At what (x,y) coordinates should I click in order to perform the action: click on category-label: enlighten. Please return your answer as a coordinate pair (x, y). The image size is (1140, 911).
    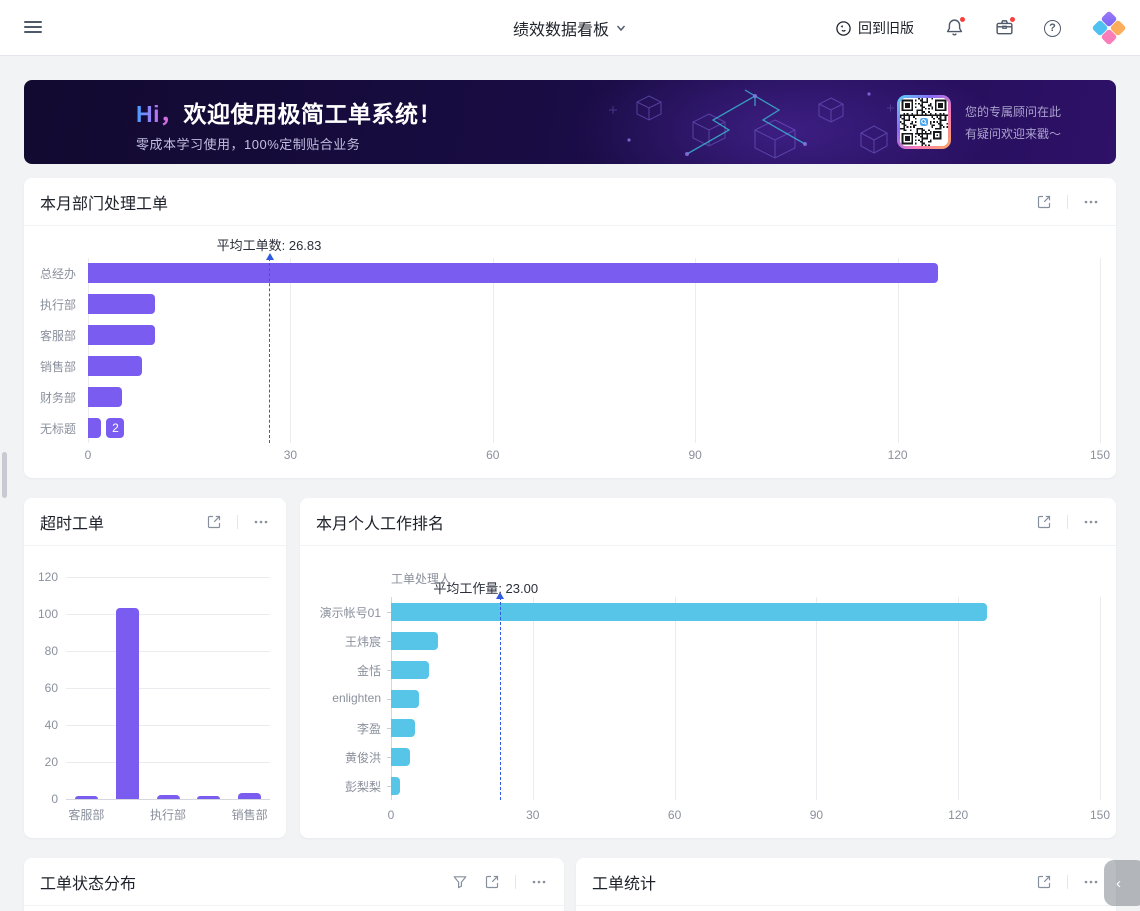
    Looking at the image, I should click on (356, 697).